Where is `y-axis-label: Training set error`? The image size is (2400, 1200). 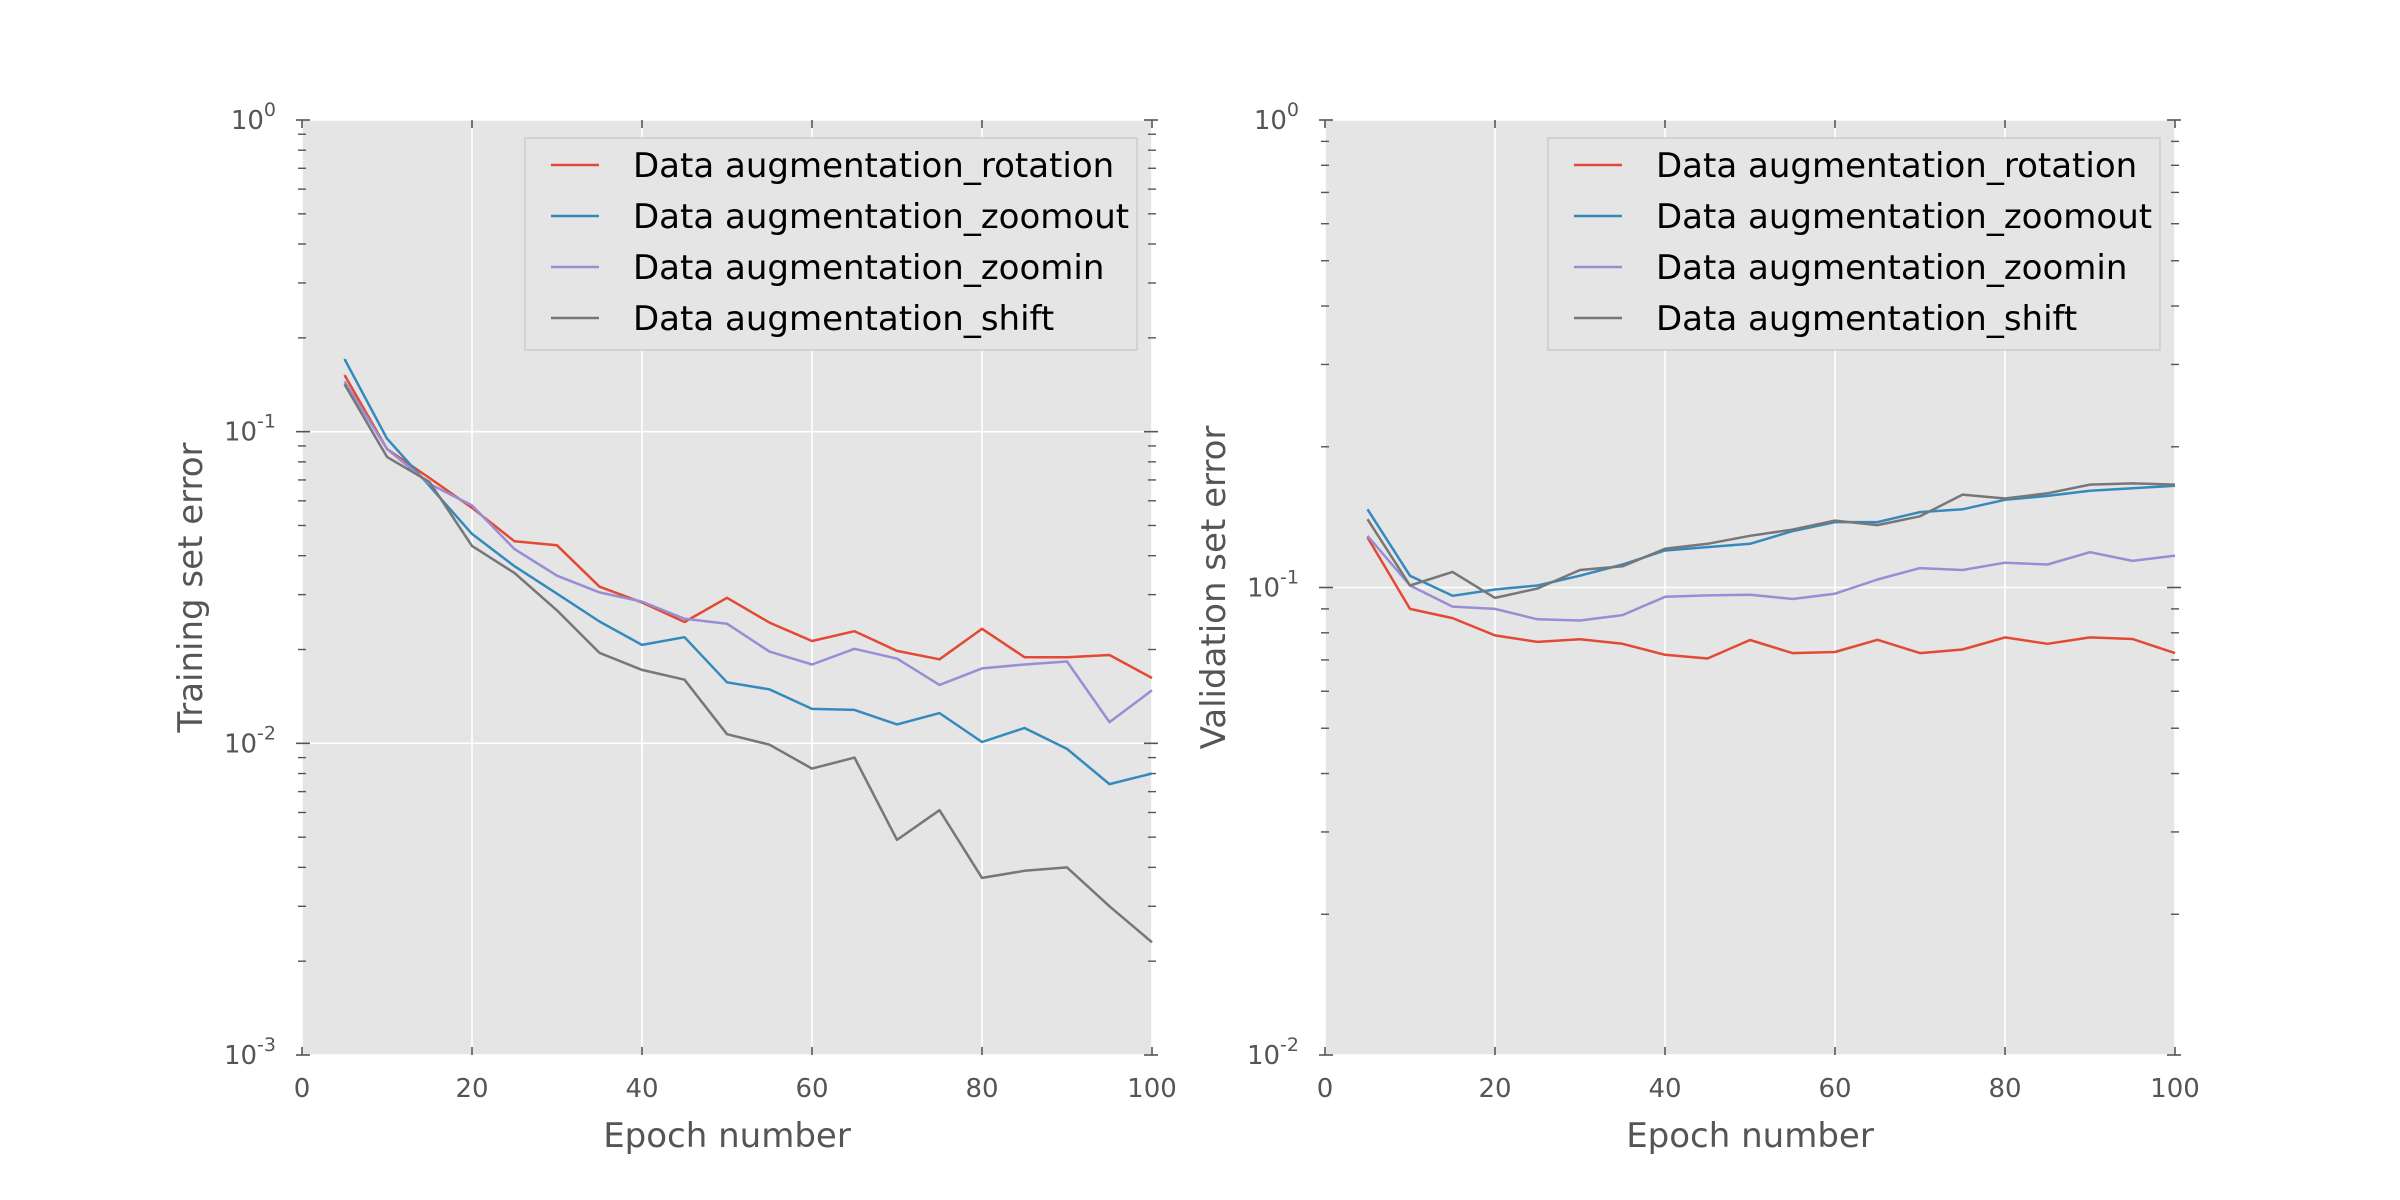
y-axis-label: Training set error is located at coordinates (191, 587).